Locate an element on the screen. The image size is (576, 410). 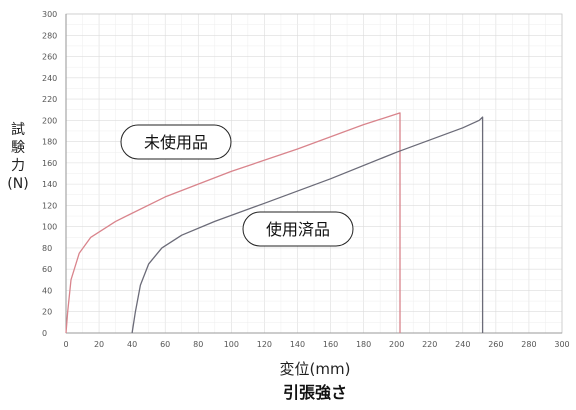
chart-title: 引張強さ is located at coordinates (315, 392).